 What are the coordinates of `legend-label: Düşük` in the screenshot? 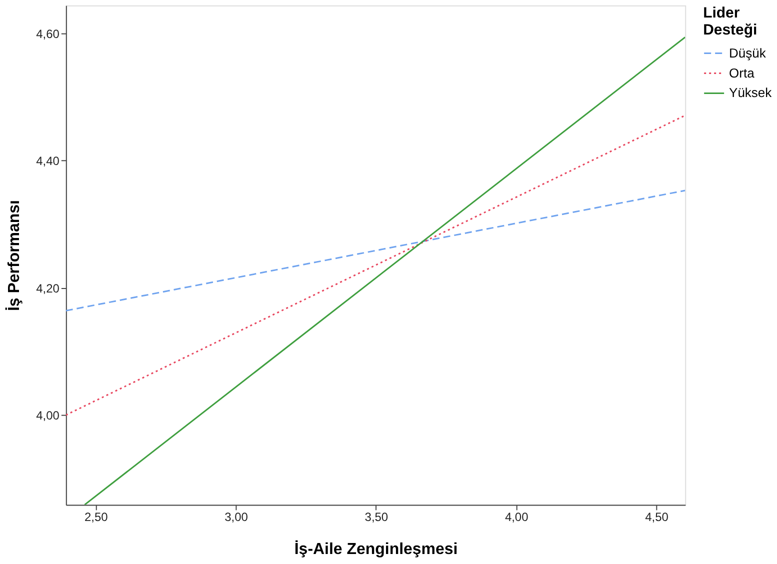 It's located at (747, 52).